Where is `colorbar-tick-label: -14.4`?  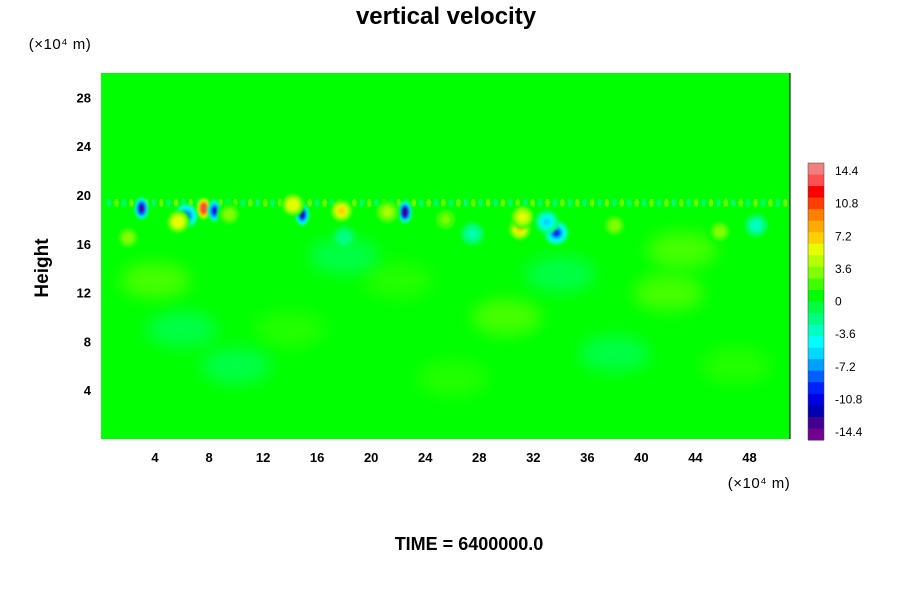 colorbar-tick-label: -14.4 is located at coordinates (849, 432).